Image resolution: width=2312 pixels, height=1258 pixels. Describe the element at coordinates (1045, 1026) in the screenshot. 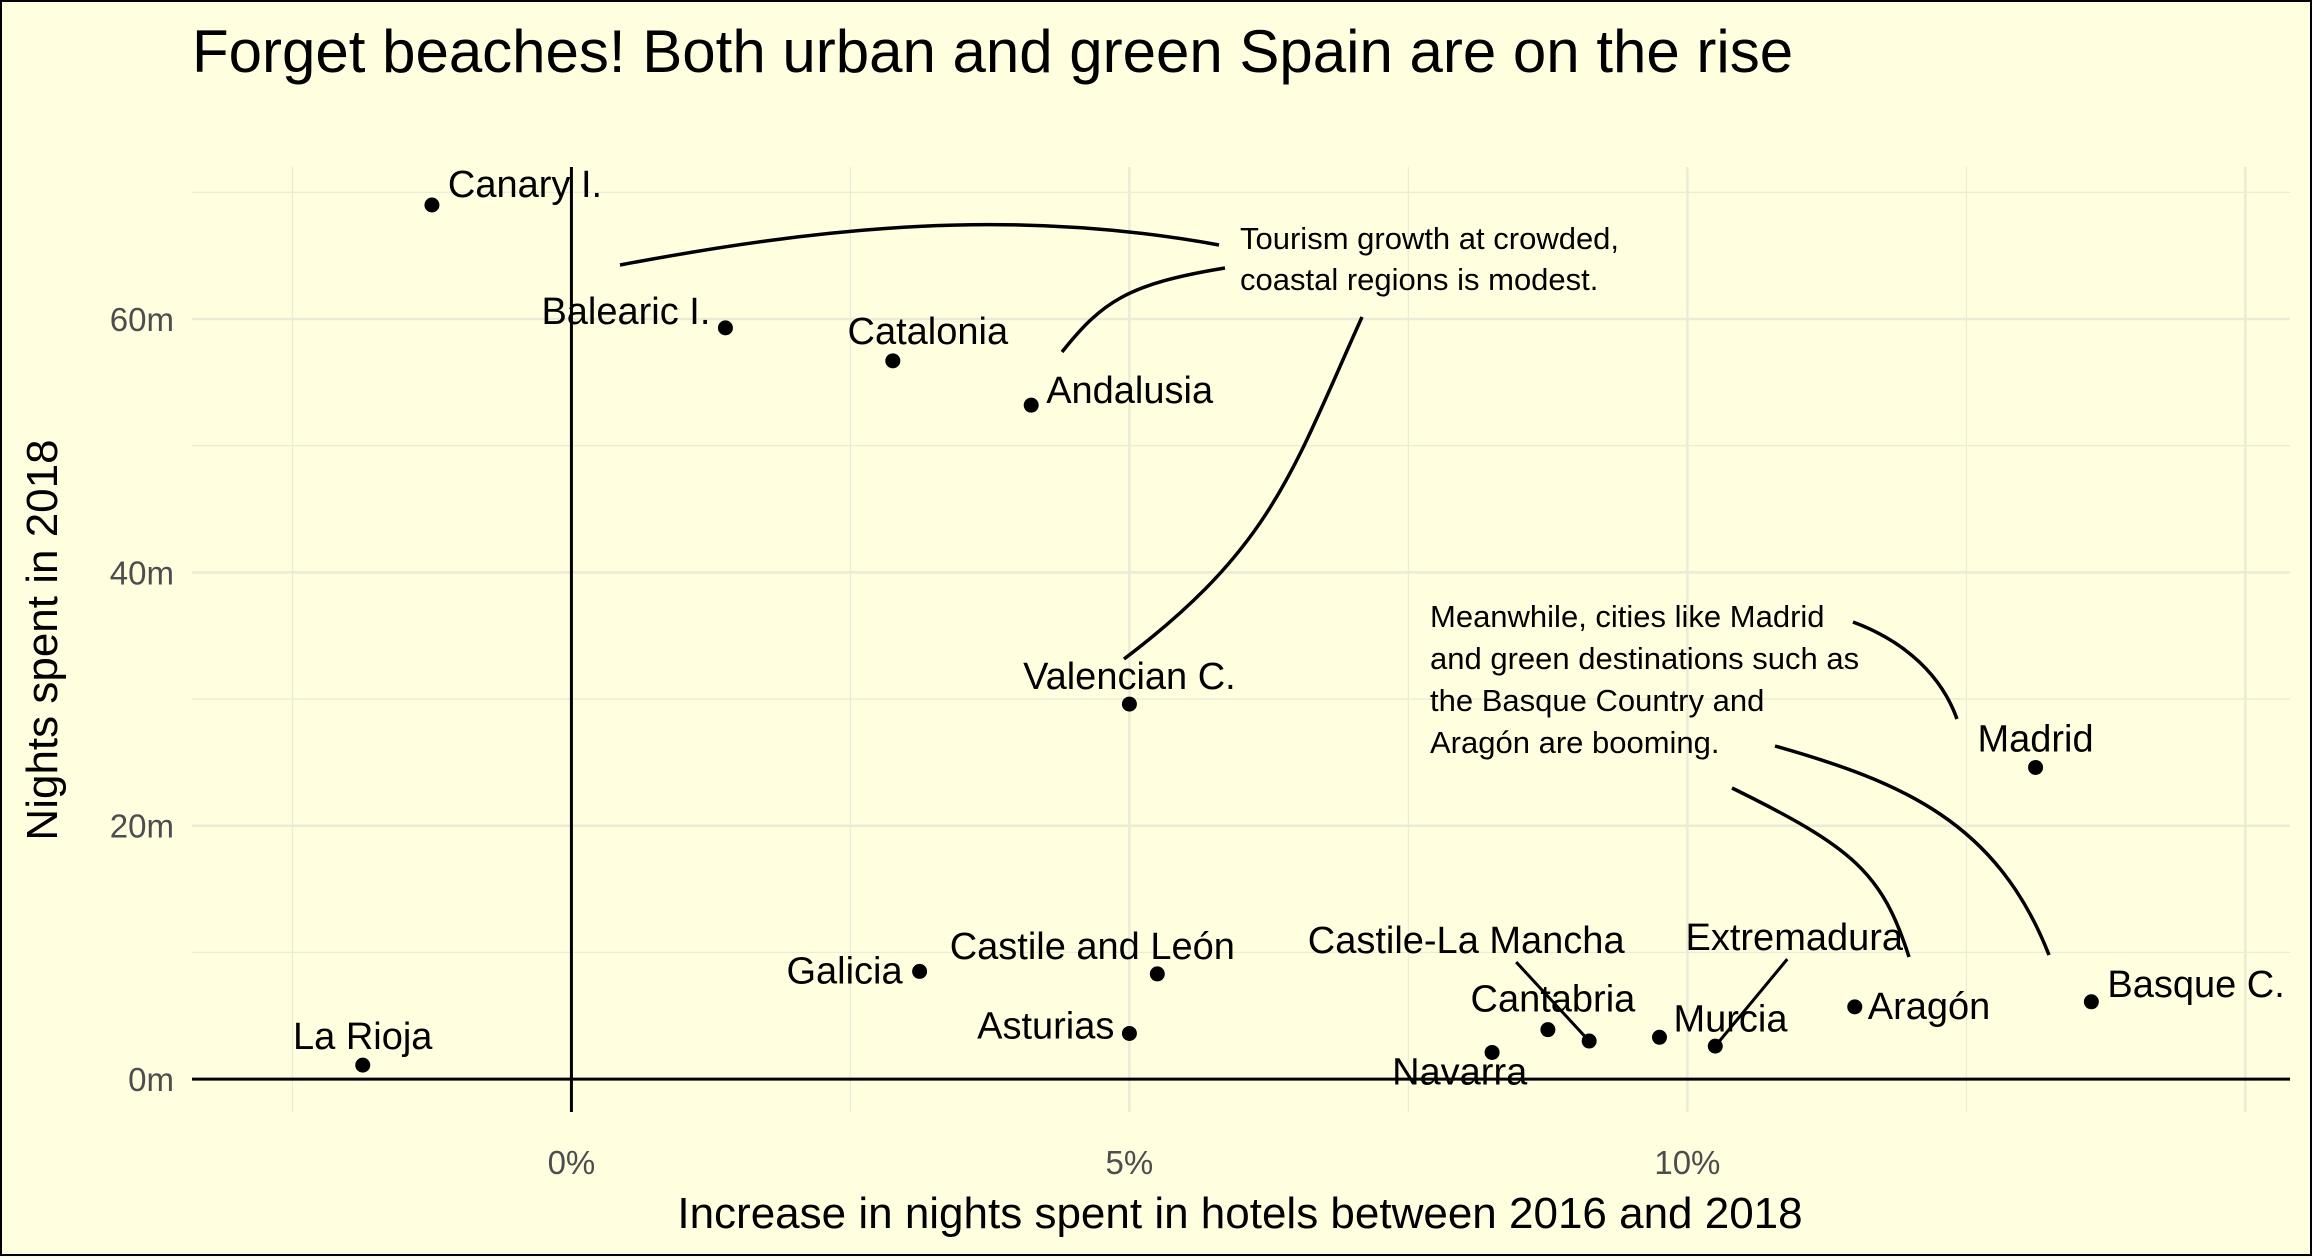

I see `point-label: Asturias` at that location.